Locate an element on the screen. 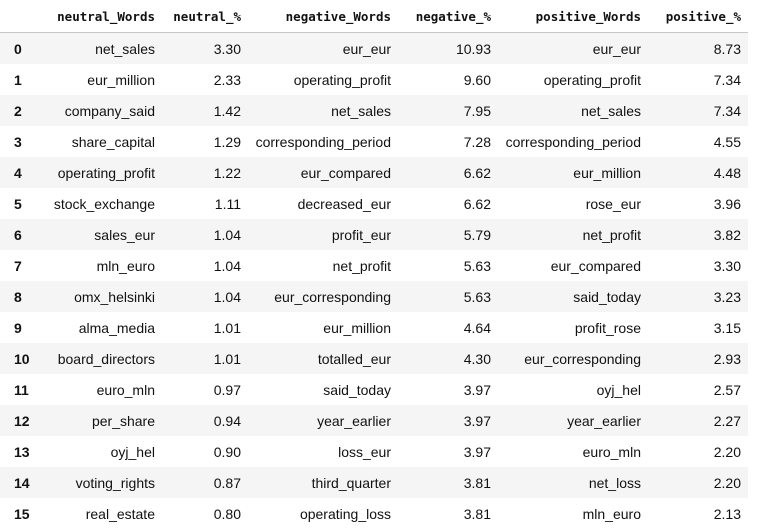 The image size is (776, 529). row-index: 0 is located at coordinates (18, 48).